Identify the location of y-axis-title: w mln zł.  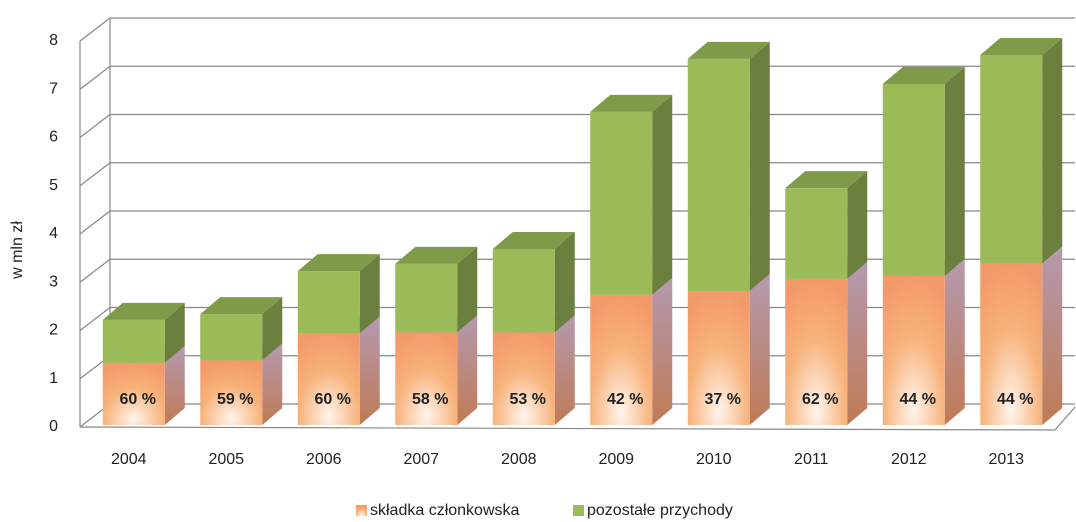
(17, 250).